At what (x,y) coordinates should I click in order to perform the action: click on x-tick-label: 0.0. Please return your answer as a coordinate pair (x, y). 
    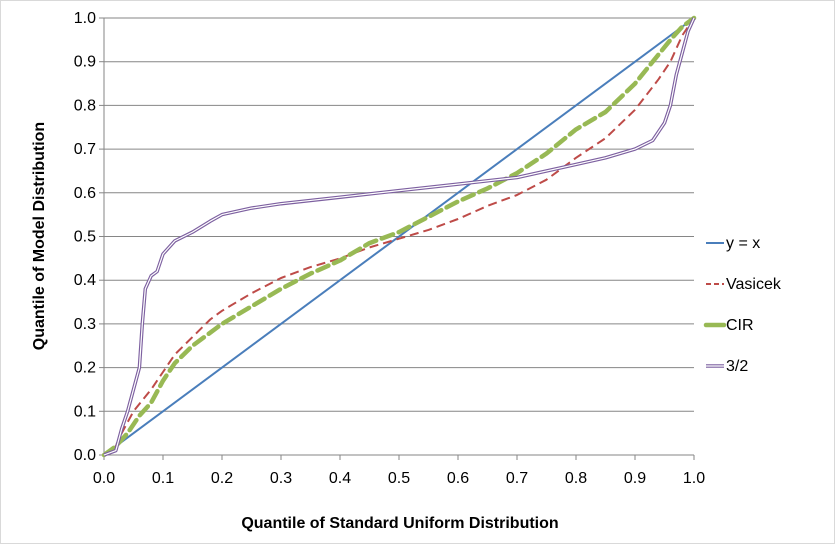
    Looking at the image, I should click on (104, 478).